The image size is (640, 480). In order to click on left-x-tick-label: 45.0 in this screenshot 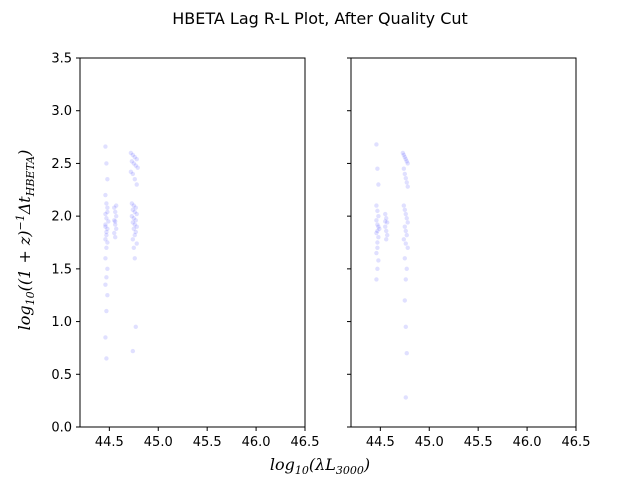, I will do `click(158, 442)`.